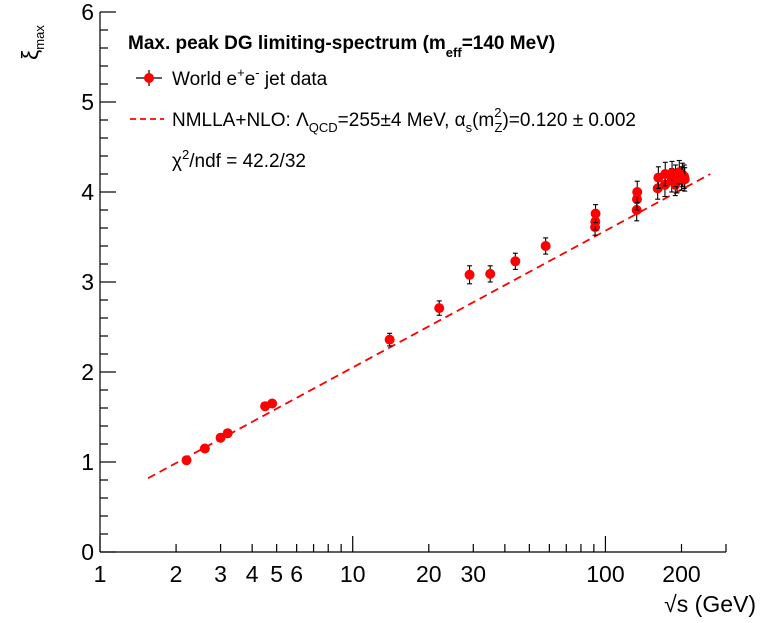  Describe the element at coordinates (252, 574) in the screenshot. I see `x-tick-label: 4` at that location.